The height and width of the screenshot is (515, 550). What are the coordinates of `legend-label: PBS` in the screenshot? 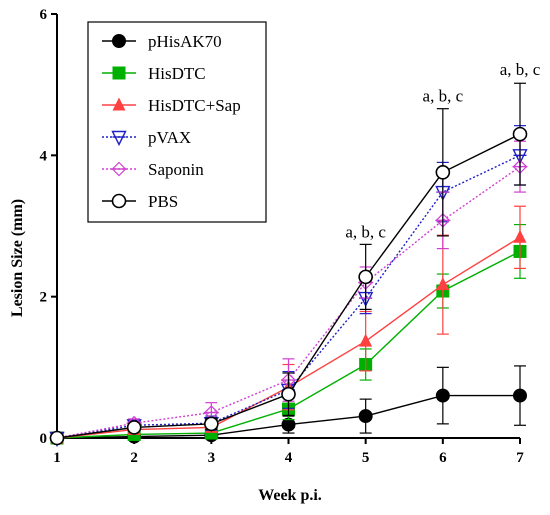 It's located at (163, 201).